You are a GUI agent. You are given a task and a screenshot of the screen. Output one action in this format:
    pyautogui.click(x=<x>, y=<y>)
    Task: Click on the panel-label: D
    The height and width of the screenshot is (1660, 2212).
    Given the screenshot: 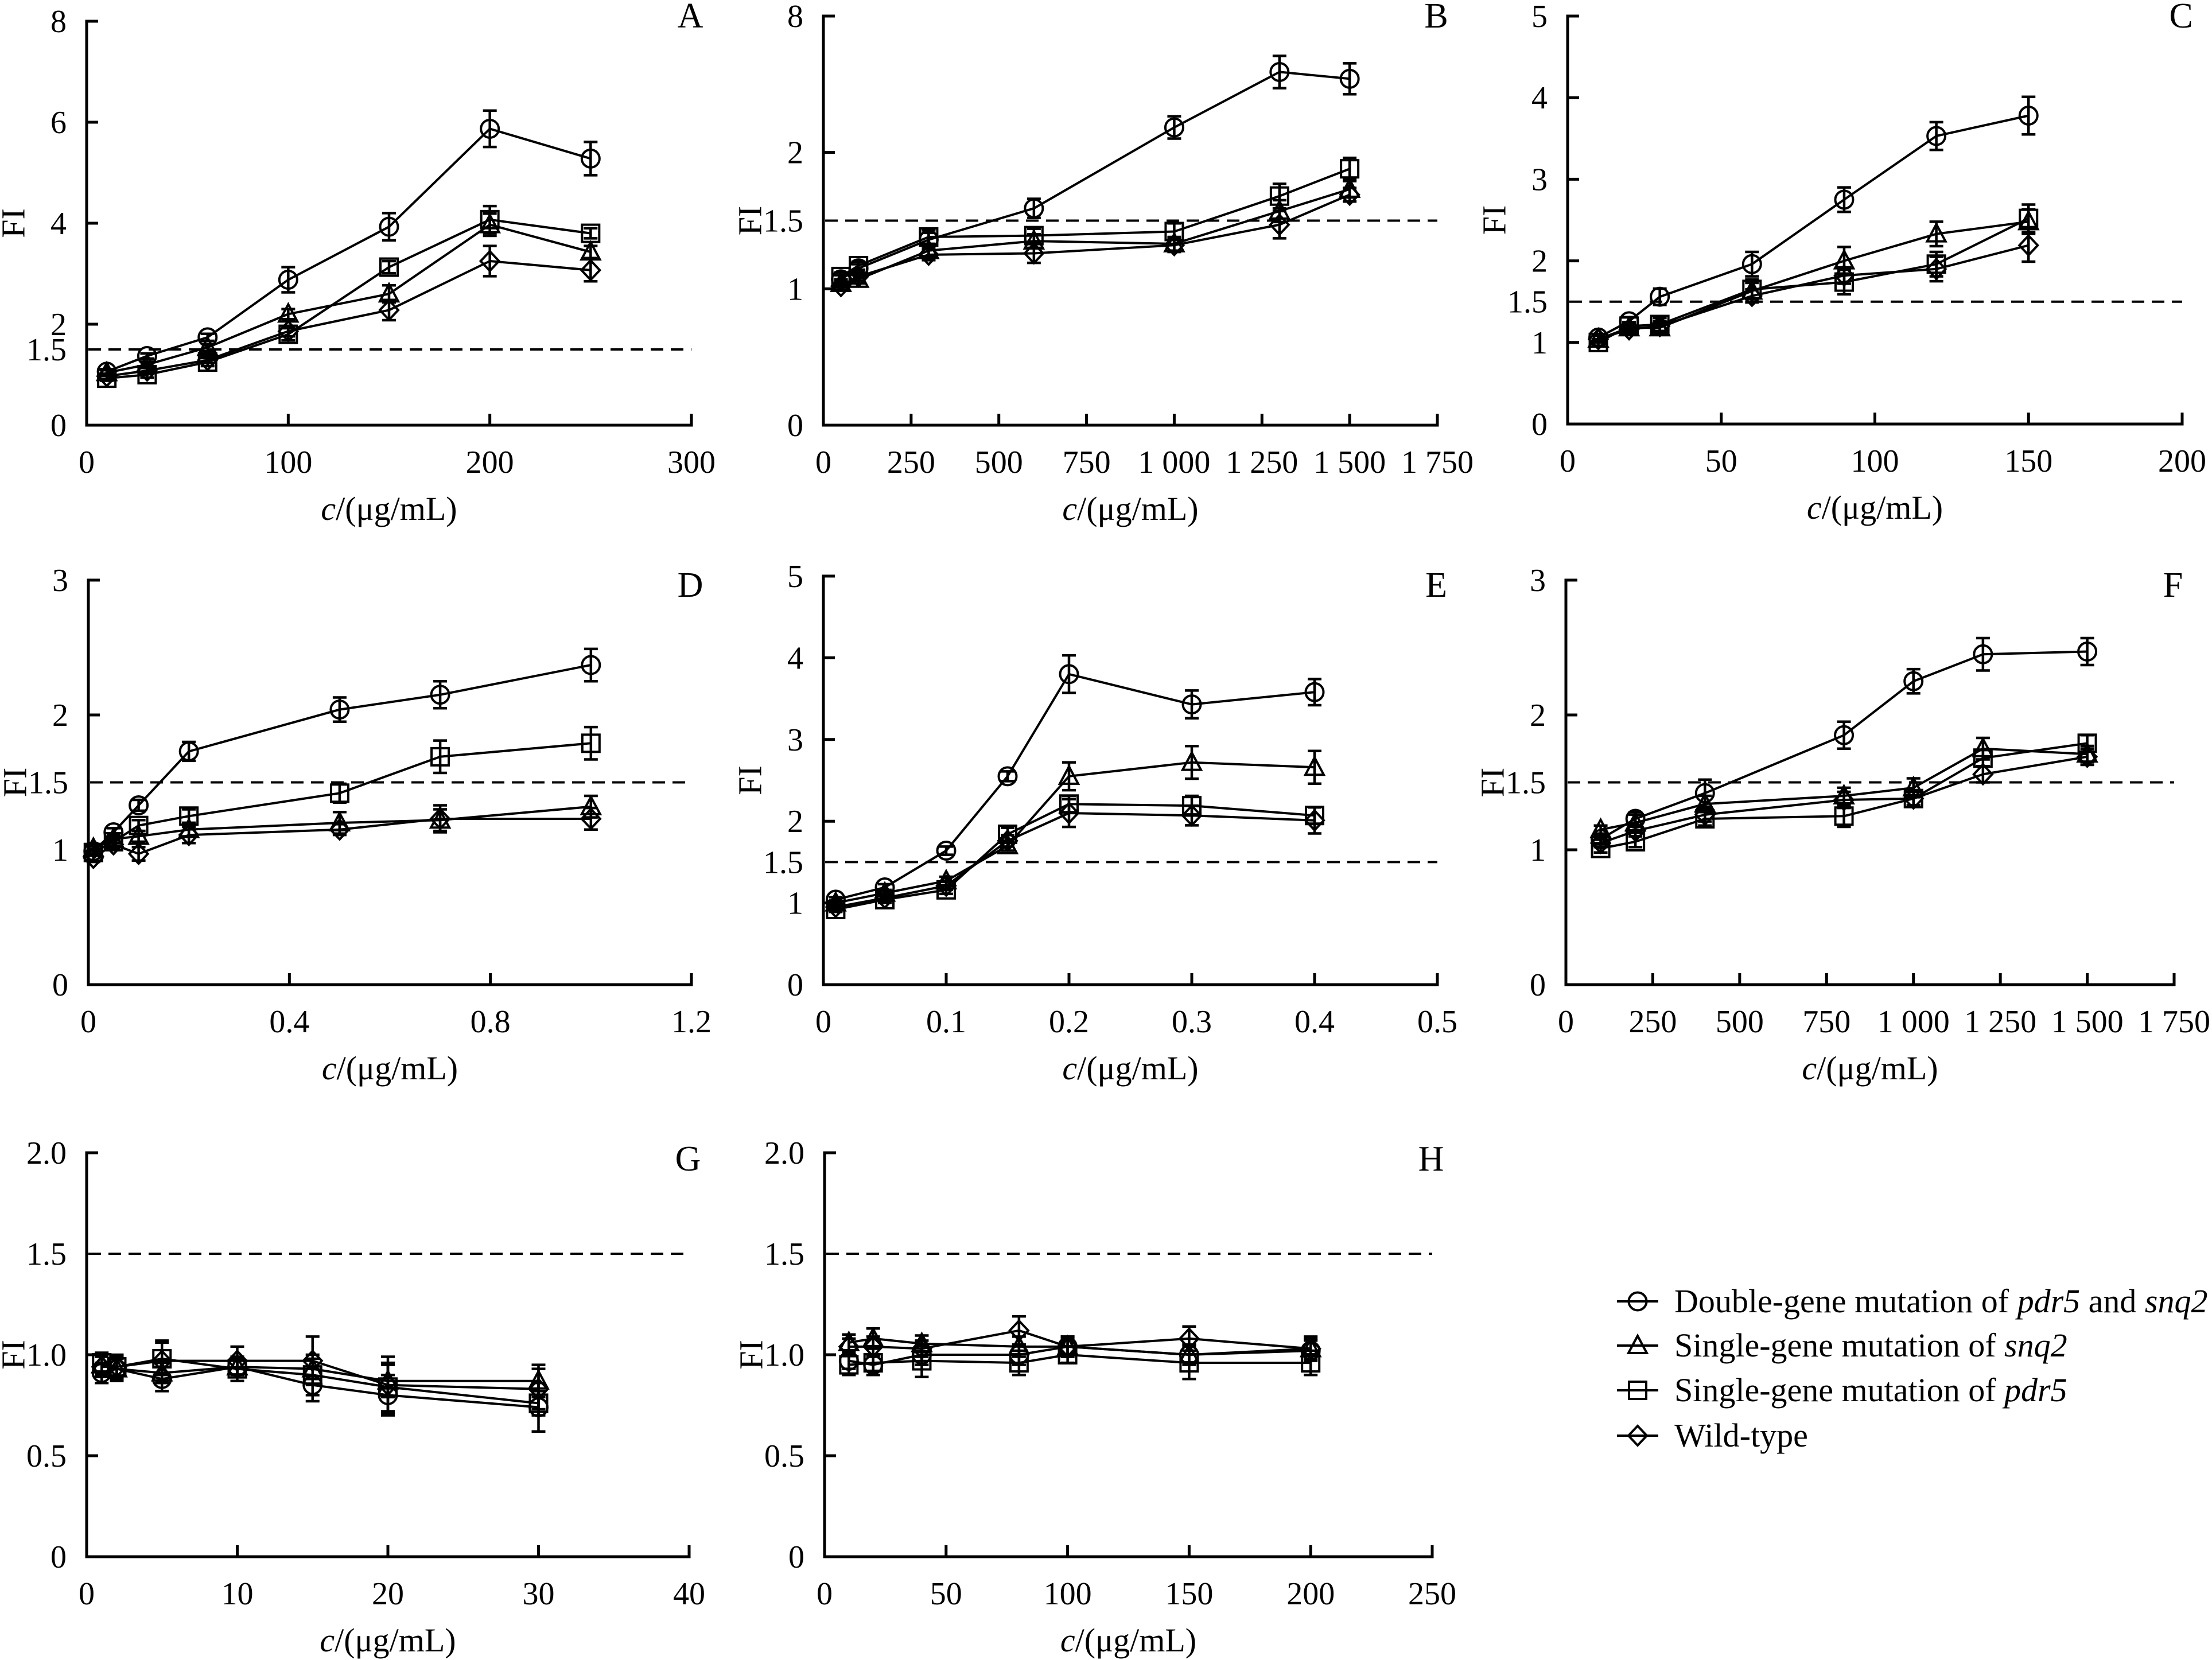 What is the action you would take?
    pyautogui.click(x=690, y=586)
    